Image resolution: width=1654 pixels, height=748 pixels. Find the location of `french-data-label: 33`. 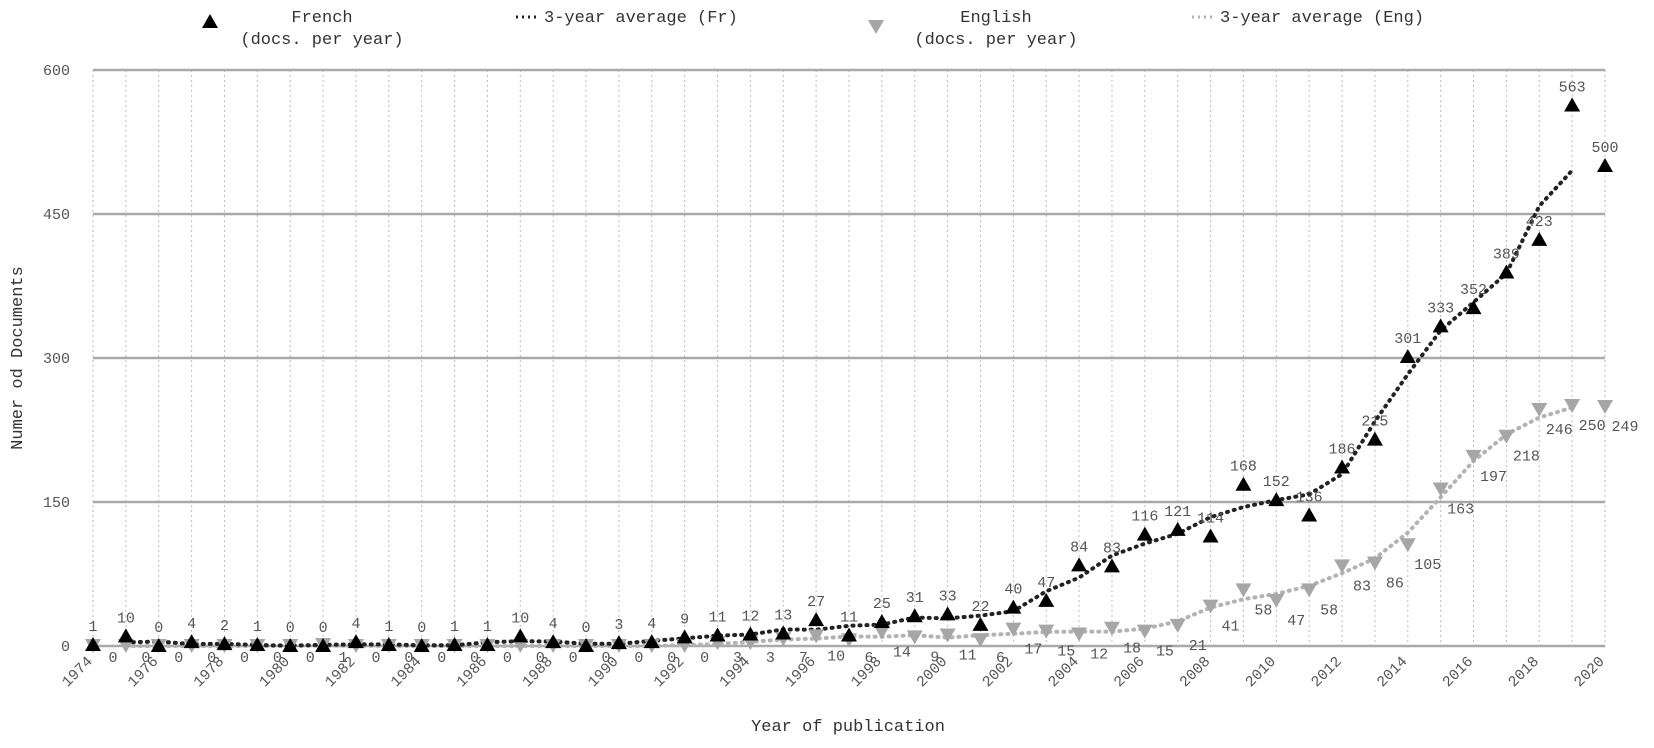

french-data-label: 33 is located at coordinates (948, 596).